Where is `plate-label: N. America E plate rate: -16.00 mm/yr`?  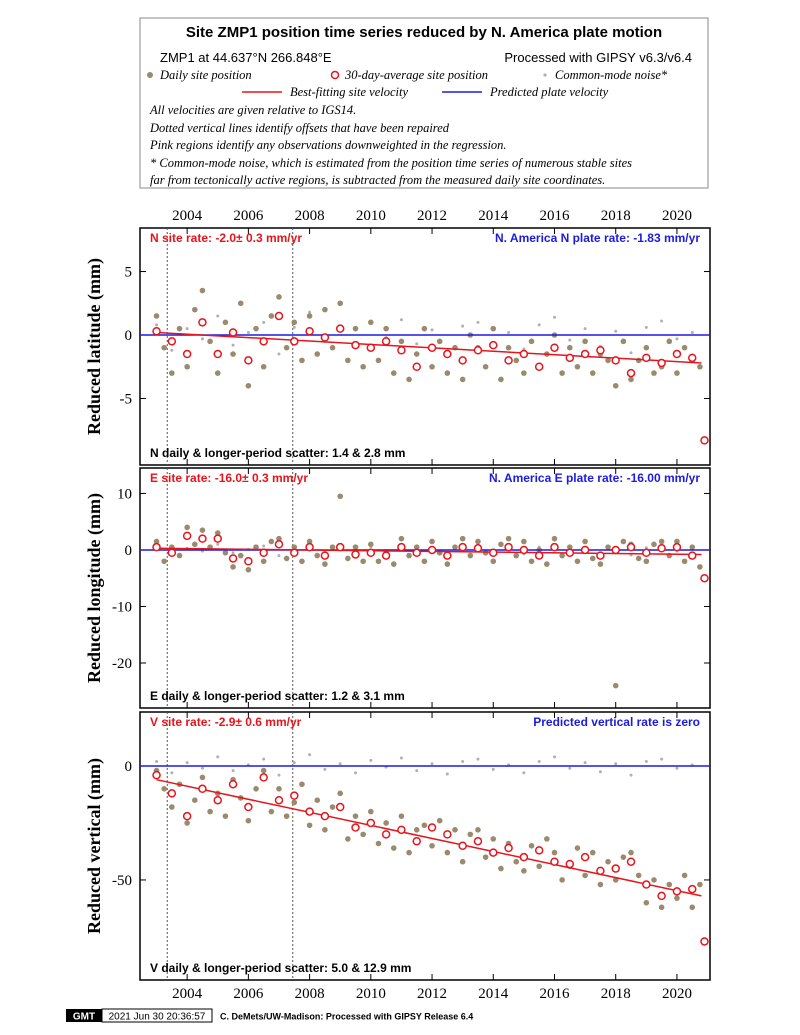
plate-label: N. America E plate rate: -16.00 mm/yr is located at coordinates (594, 478).